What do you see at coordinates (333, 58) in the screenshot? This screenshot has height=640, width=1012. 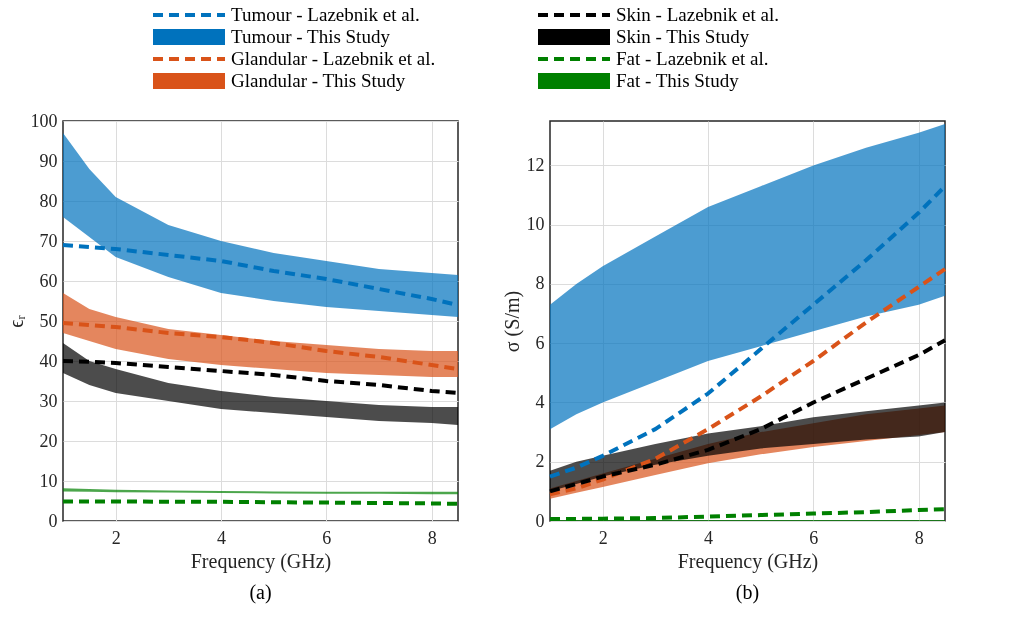 I see `legend-label: Glandular - Lazebnik et al.` at bounding box center [333, 58].